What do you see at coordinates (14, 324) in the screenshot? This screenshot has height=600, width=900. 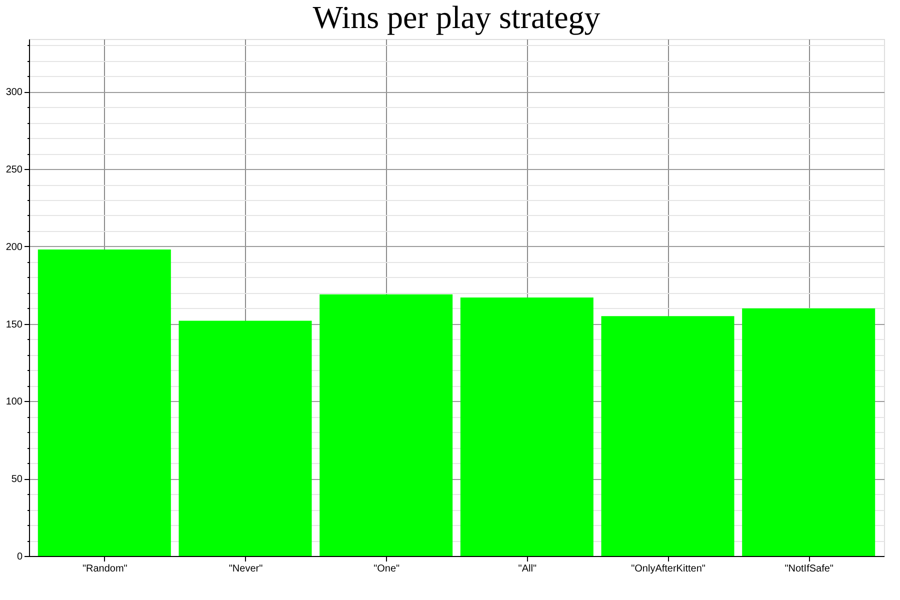 I see `y-tick-label: 150` at bounding box center [14, 324].